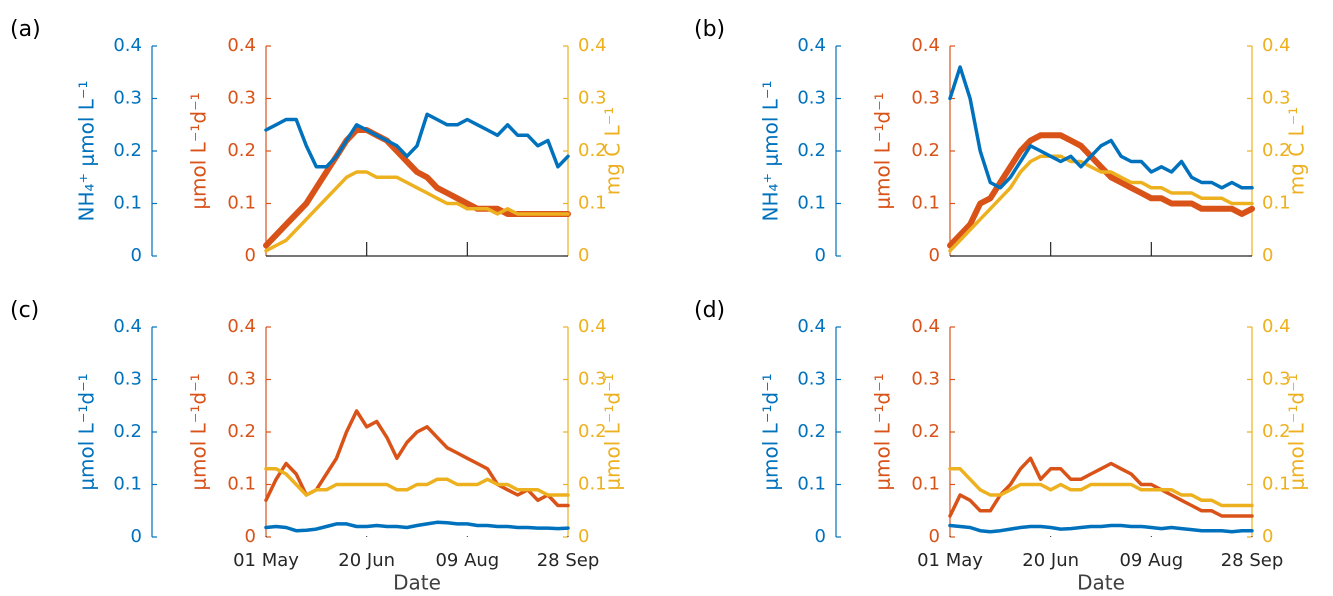 The image size is (1333, 596). What do you see at coordinates (24, 310) in the screenshot?
I see `panel-label: (c)` at bounding box center [24, 310].